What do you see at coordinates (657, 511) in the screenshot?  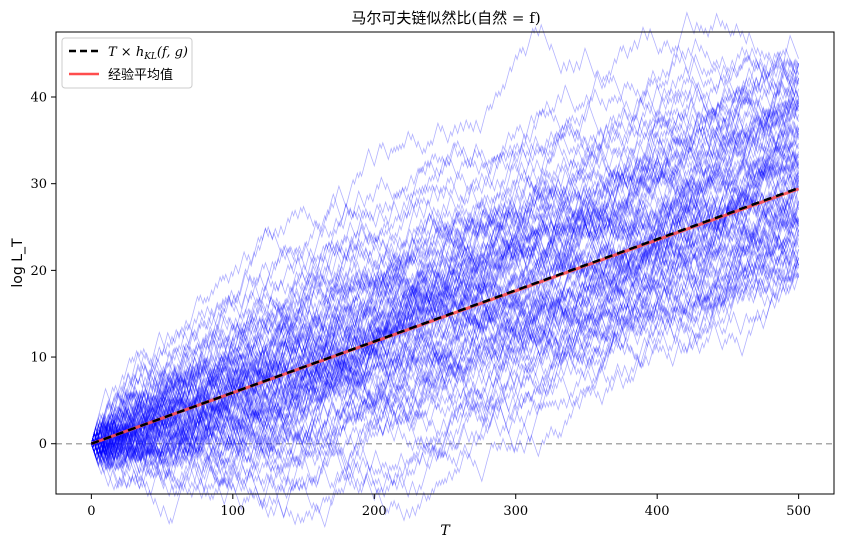 I see `x-tick-label: 400` at bounding box center [657, 511].